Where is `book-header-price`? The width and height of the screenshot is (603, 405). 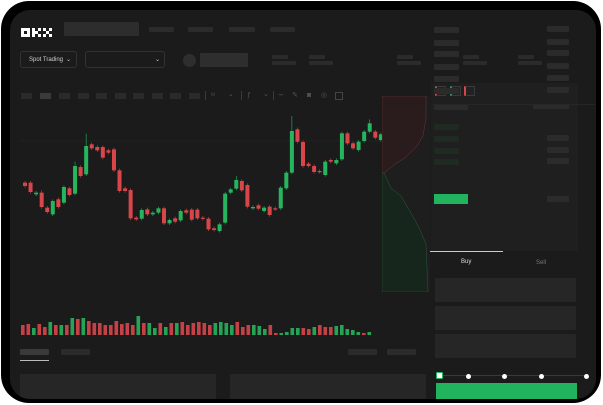
book-header-price is located at coordinates (451, 107).